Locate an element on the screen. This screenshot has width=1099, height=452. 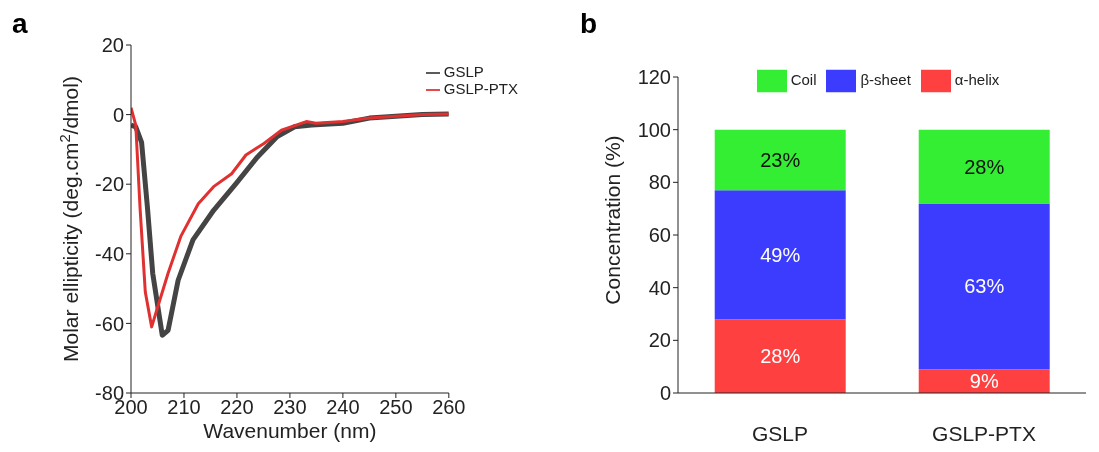
text: a is located at coordinates (20, 24).